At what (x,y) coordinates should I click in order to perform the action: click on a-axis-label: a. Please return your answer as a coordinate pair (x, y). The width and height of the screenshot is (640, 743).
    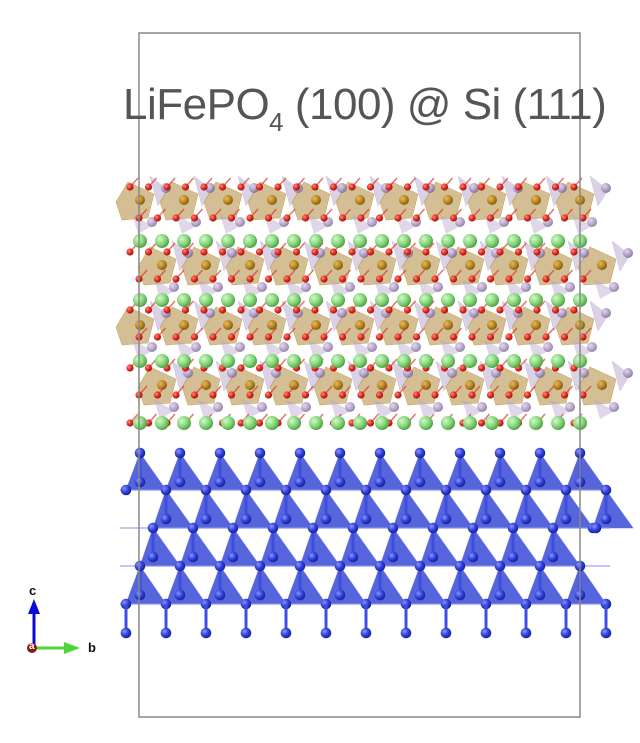
    Looking at the image, I should click on (32, 646).